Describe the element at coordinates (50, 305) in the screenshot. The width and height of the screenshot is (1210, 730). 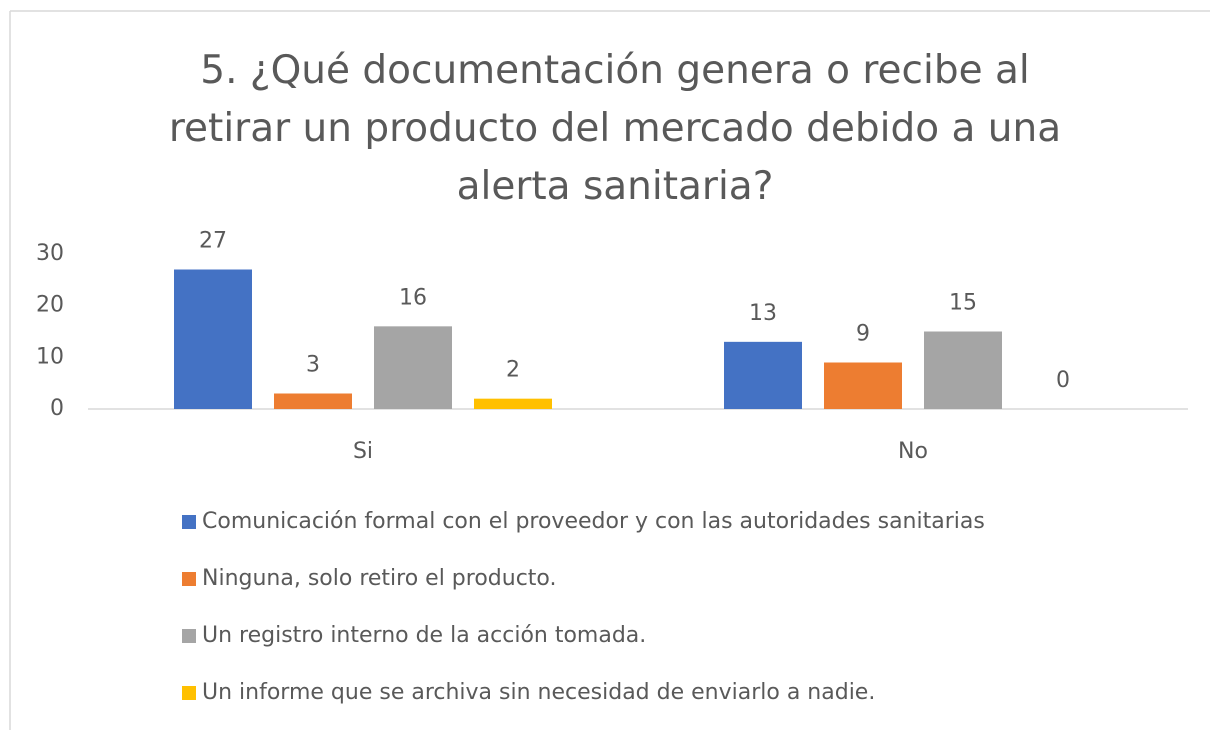
I see `y-tick-label: 20` at that location.